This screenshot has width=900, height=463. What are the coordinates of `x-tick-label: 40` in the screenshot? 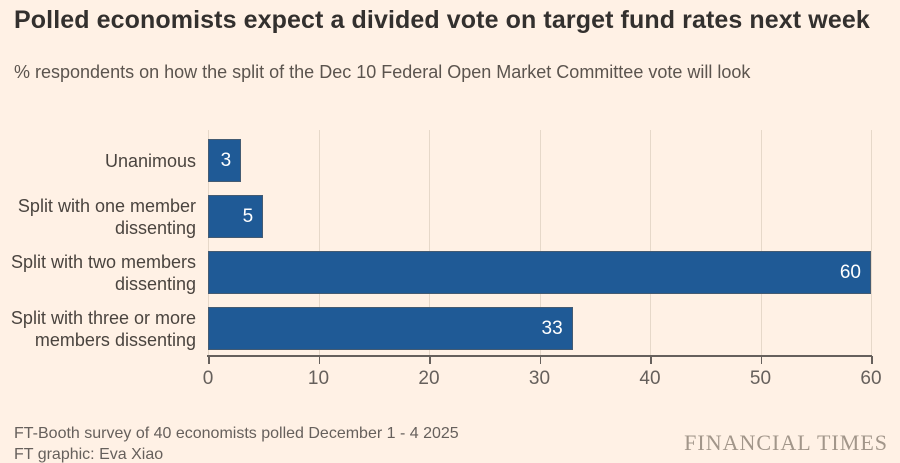 It's located at (650, 378).